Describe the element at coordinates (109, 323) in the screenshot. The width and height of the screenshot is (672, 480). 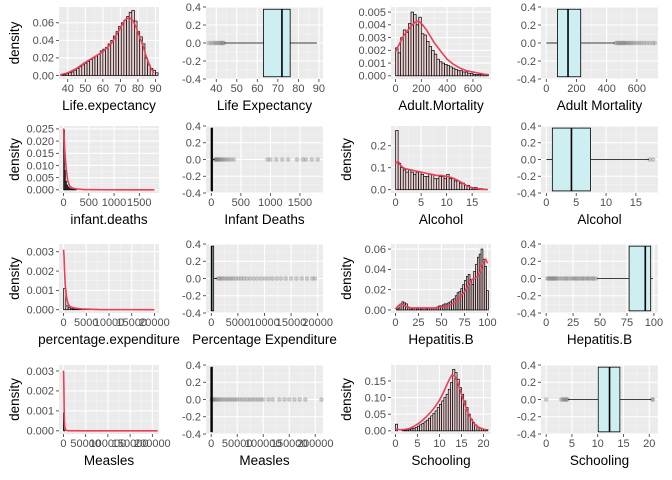
I see `x-tick-label: 10000` at that location.